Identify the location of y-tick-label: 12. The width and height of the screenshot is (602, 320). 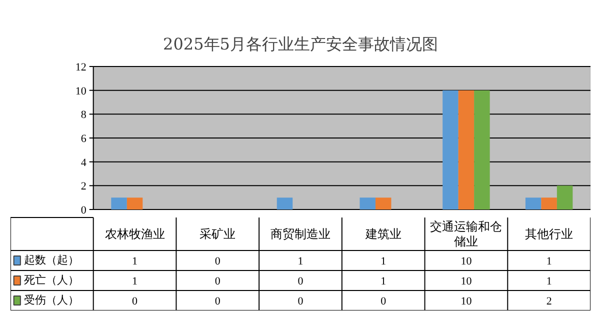
(80, 68).